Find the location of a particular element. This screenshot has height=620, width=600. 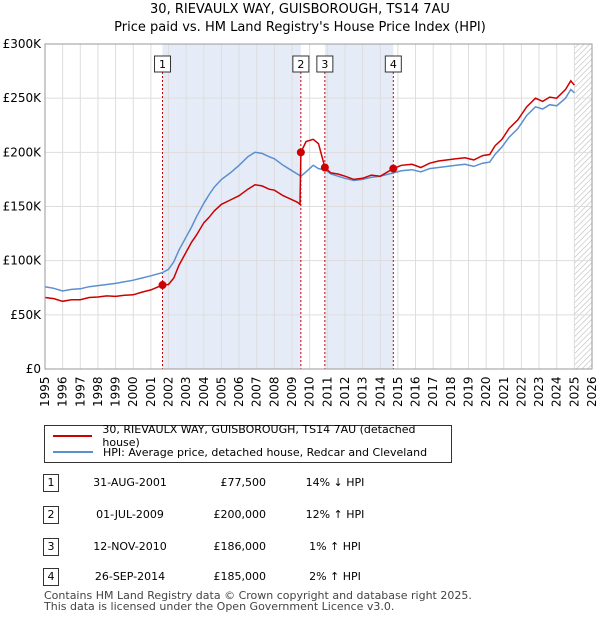

sale-label-number: 3 is located at coordinates (324, 64).